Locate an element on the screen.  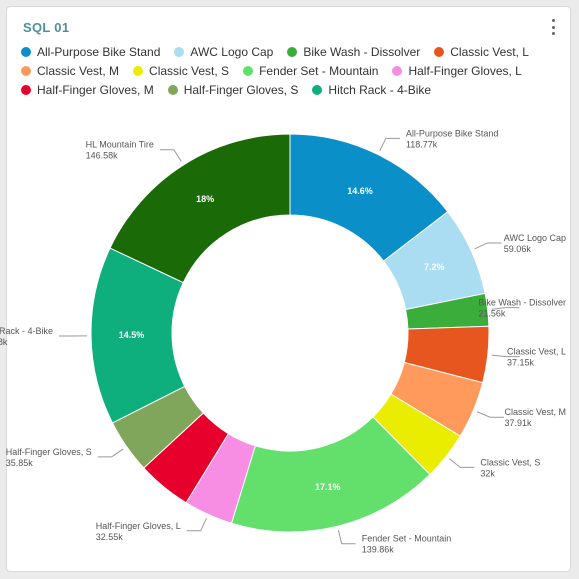
slice-name-label: All-Purpose Bike Stand is located at coordinates (452, 133).